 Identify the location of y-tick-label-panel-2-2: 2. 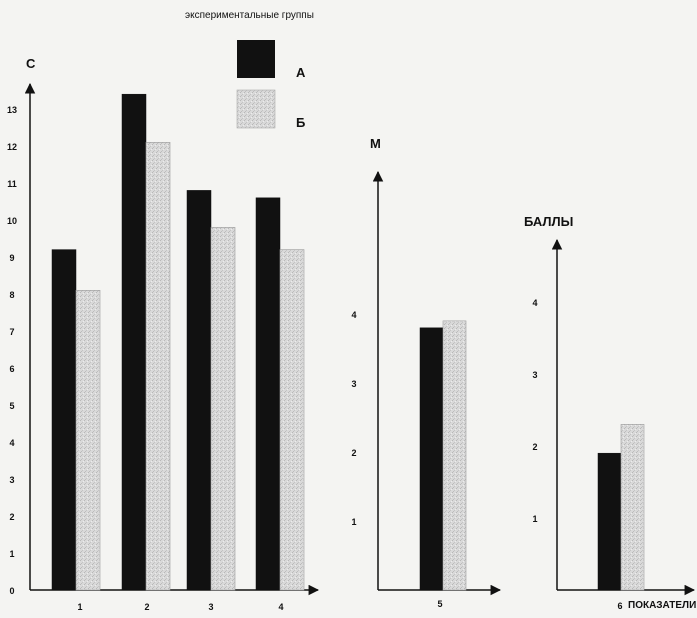
(353, 453).